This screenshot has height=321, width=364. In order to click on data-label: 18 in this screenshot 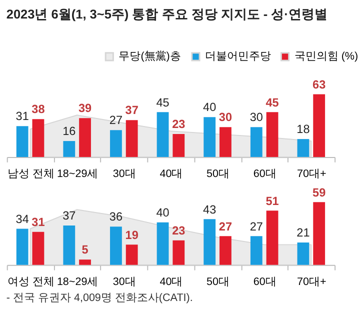, I will do `click(303, 129)`.